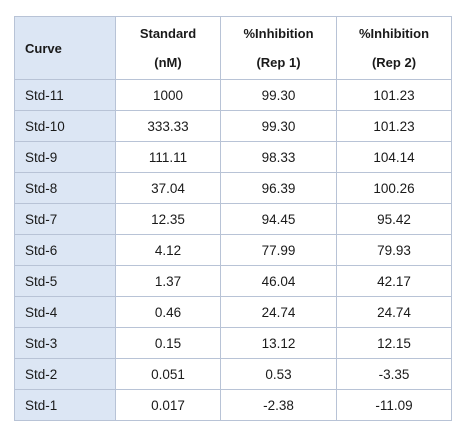 The width and height of the screenshot is (465, 430). Describe the element at coordinates (65, 312) in the screenshot. I see `cell-curve: Std-4` at that location.